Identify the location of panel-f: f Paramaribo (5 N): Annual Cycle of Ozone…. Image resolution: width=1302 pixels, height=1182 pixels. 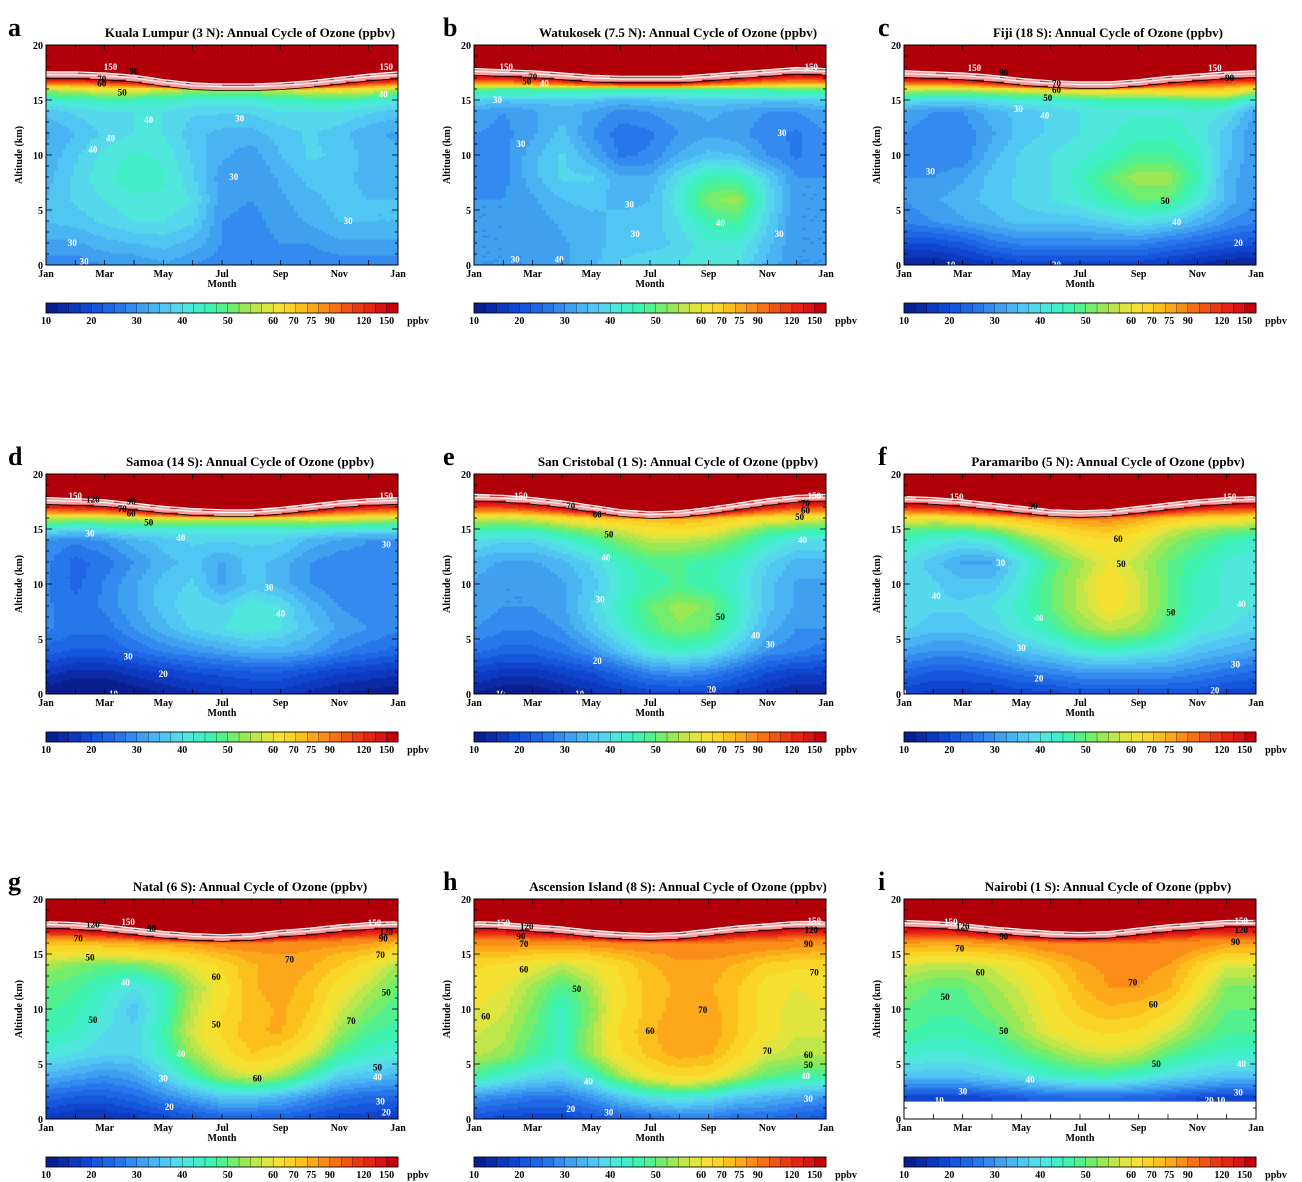
(1079, 599).